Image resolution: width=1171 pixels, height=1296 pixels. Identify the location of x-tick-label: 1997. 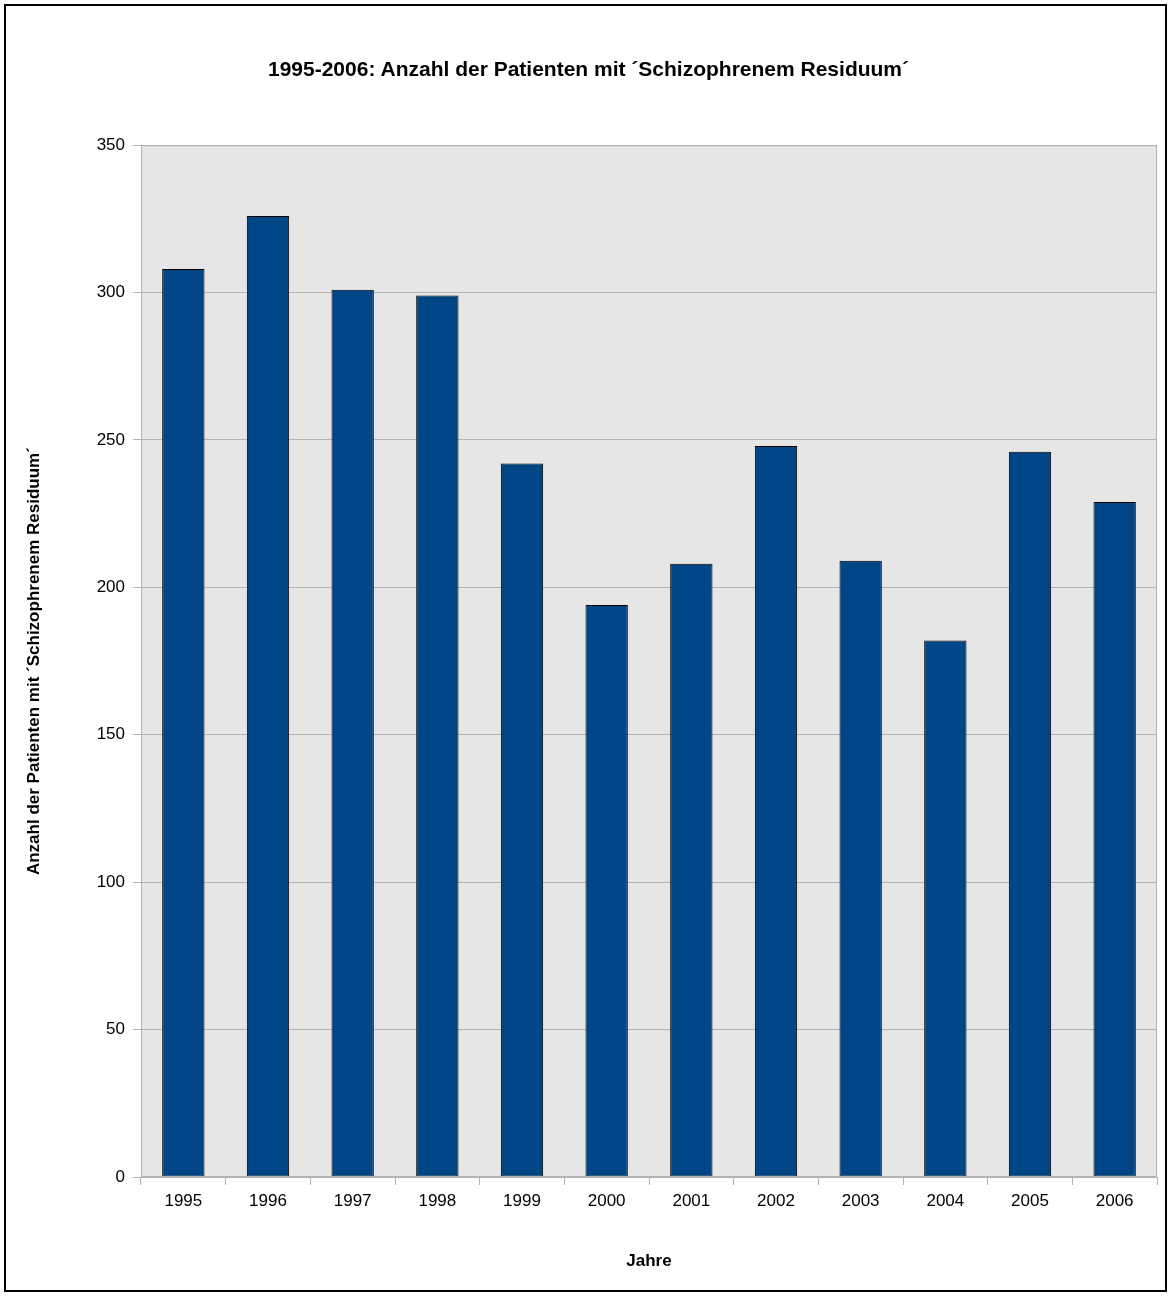
(352, 1200).